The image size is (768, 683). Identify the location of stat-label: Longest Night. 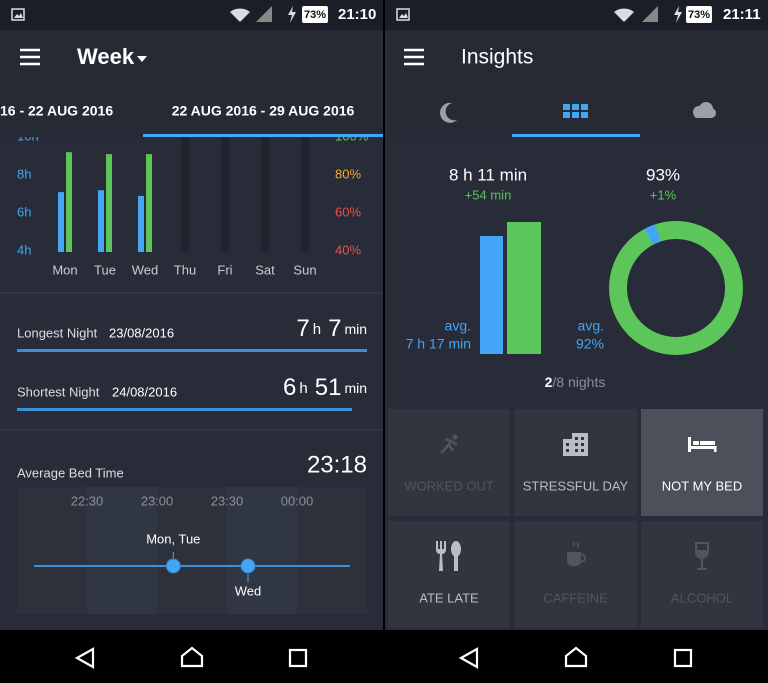
(57, 332).